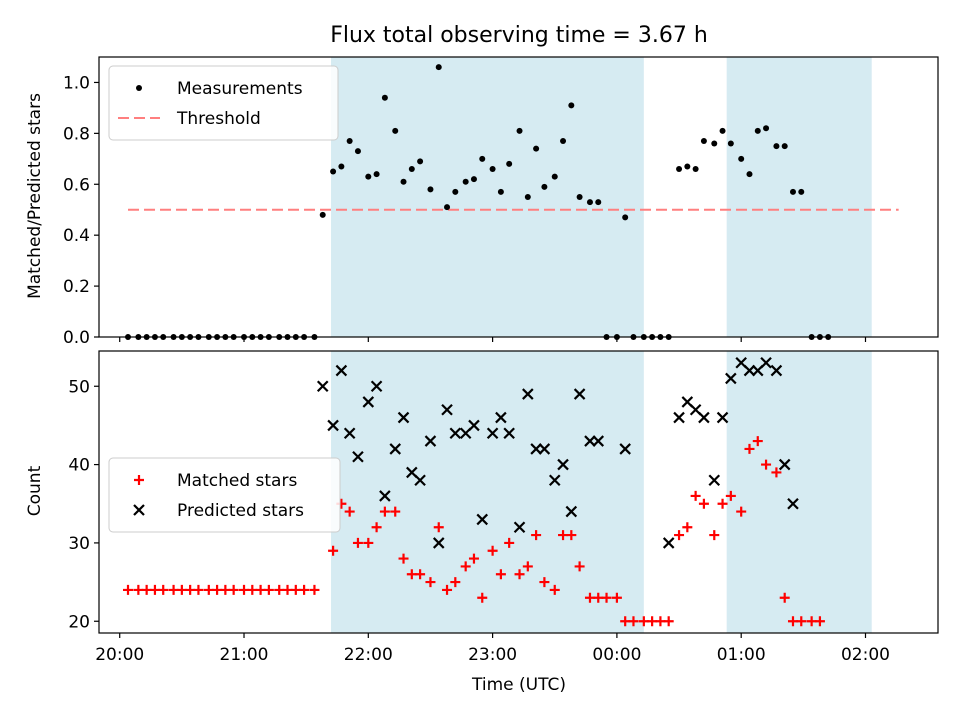  I want to click on x-tick-label: 01:00, so click(741, 655).